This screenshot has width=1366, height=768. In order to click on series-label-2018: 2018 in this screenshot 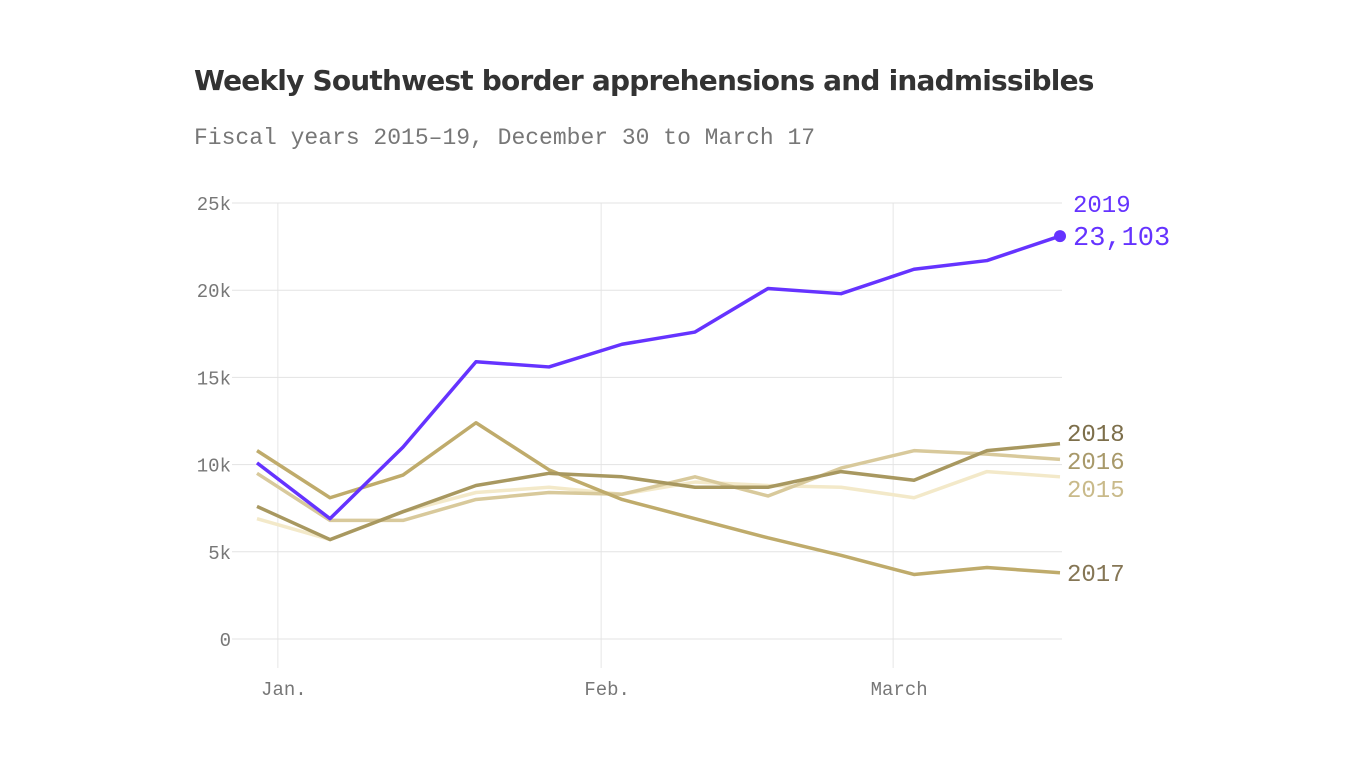, I will do `click(1096, 435)`.